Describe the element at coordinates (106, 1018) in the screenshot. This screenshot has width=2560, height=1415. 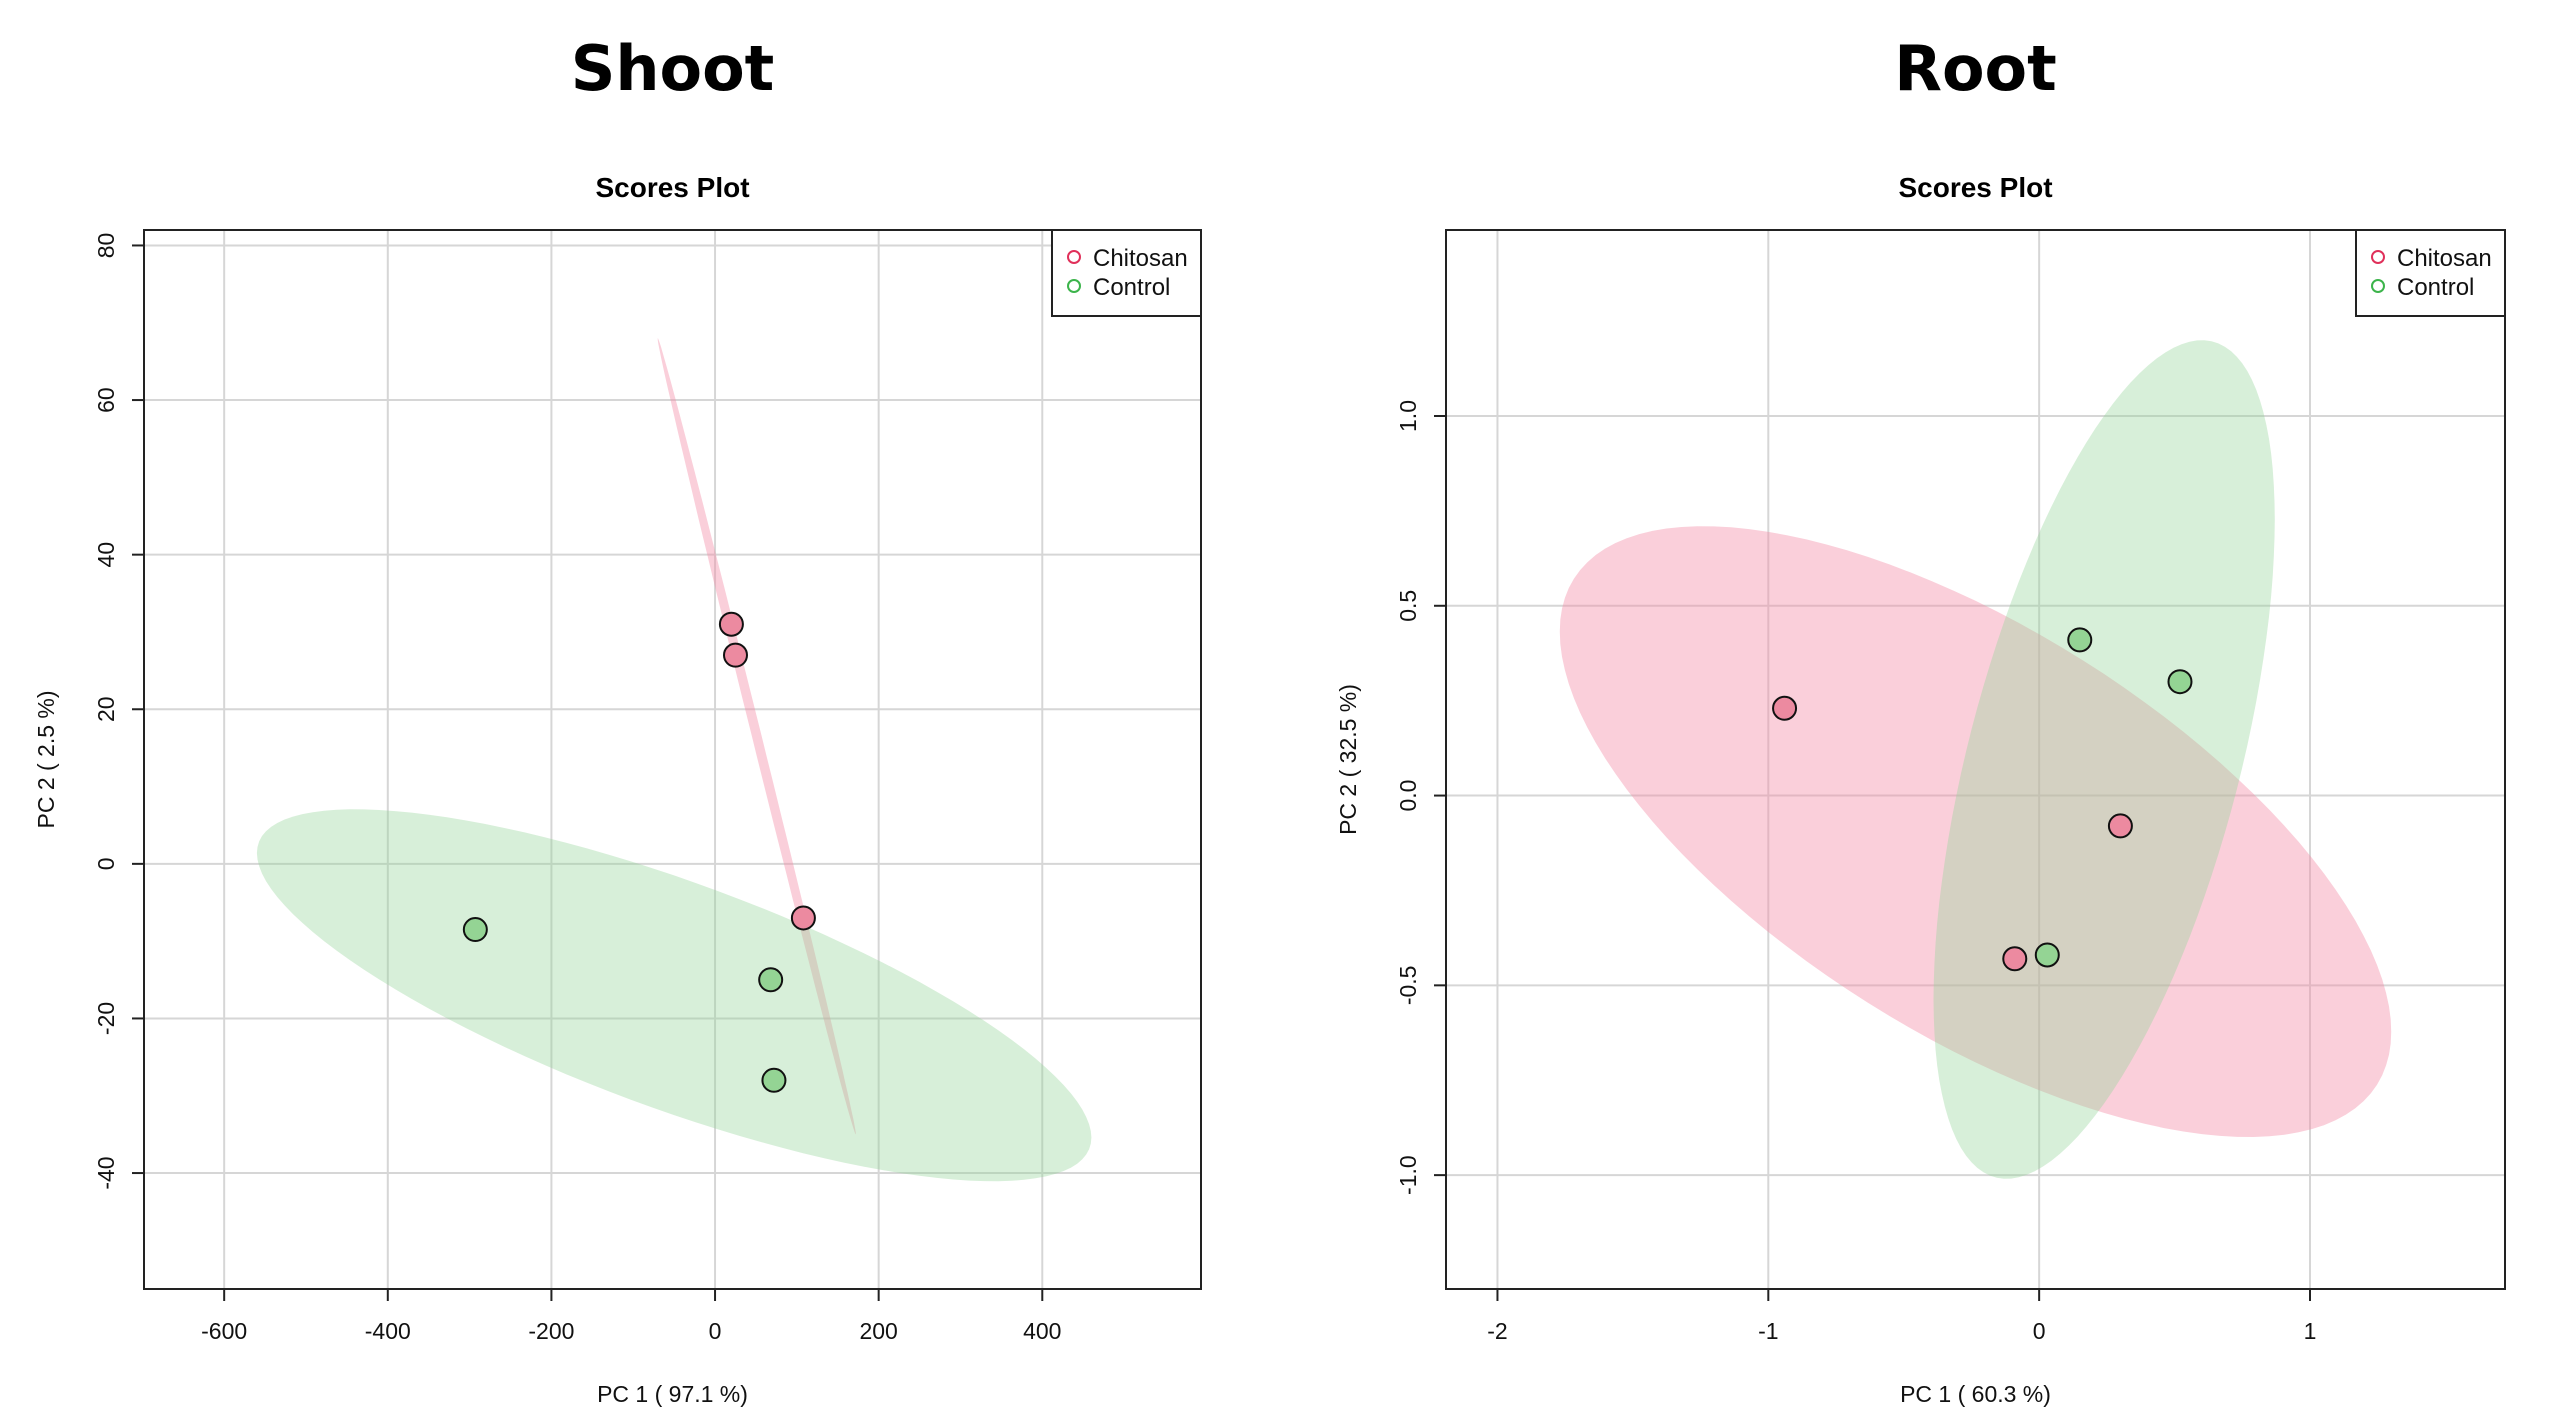
I see `tick-label-y: -20` at that location.